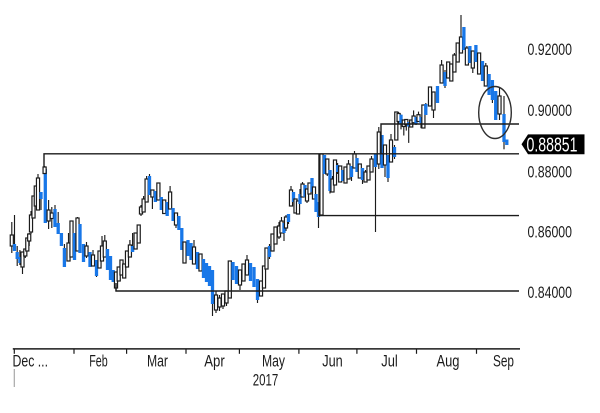 The image size is (600, 413). Describe the element at coordinates (550, 172) in the screenshot. I see `svg-text: 0.88000` at that location.